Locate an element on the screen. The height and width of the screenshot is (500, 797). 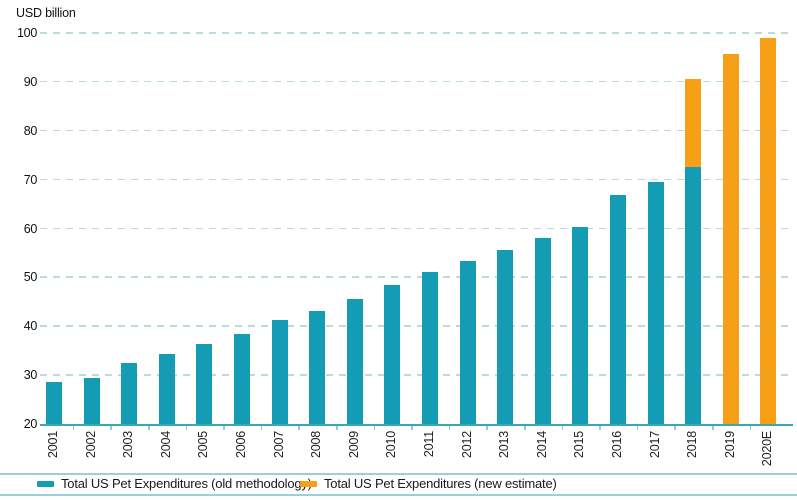
y-tick-label-60: 60 is located at coordinates (30, 228).